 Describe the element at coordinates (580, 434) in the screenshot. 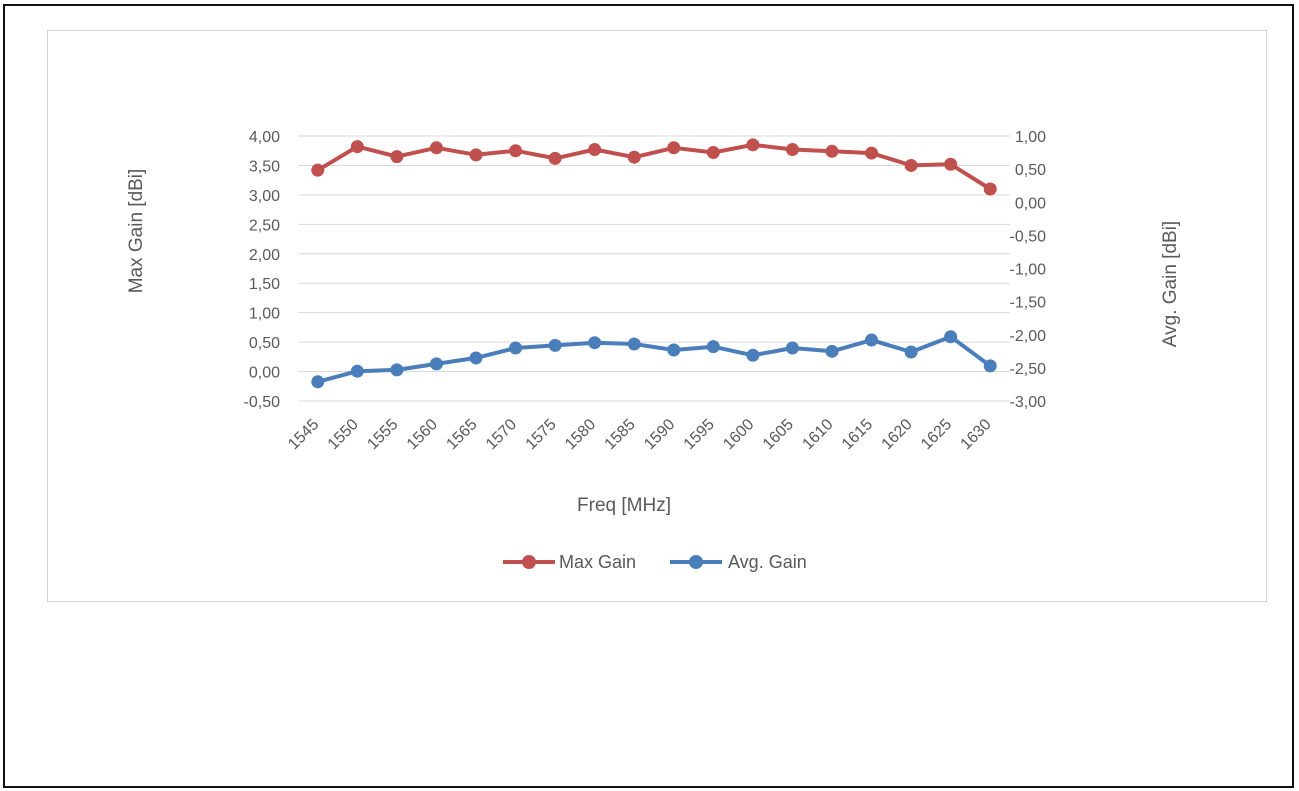

I see `x-tick-label: 1580` at that location.